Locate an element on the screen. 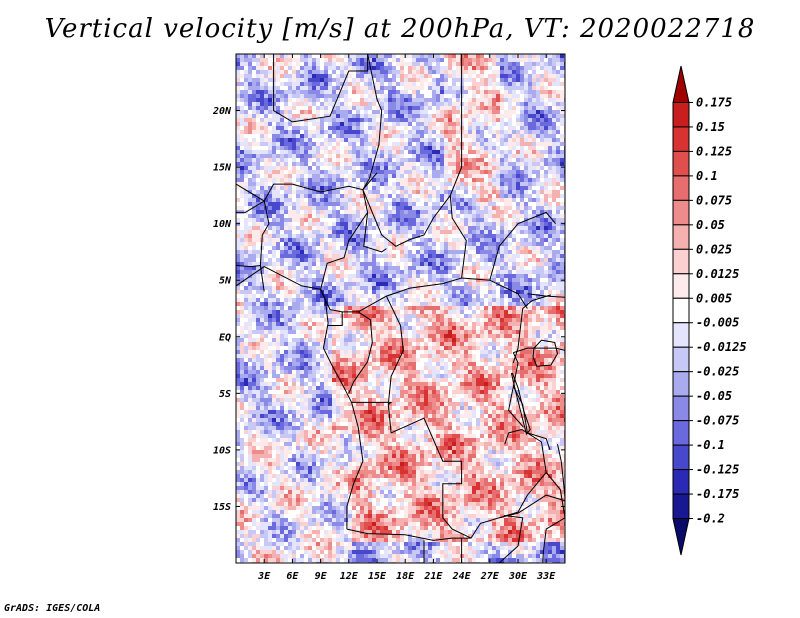  colorbar-label: 0.125 is located at coordinates (714, 151).